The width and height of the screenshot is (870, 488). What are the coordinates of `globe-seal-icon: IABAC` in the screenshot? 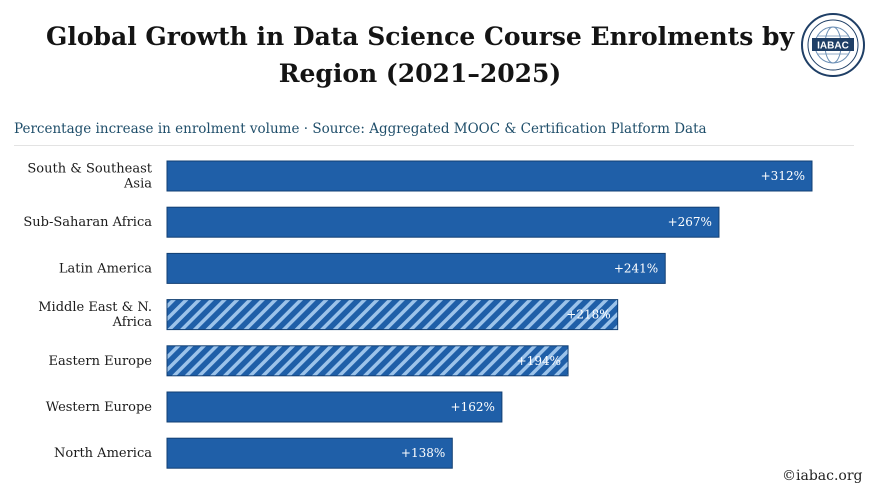 It's located at (833, 45).